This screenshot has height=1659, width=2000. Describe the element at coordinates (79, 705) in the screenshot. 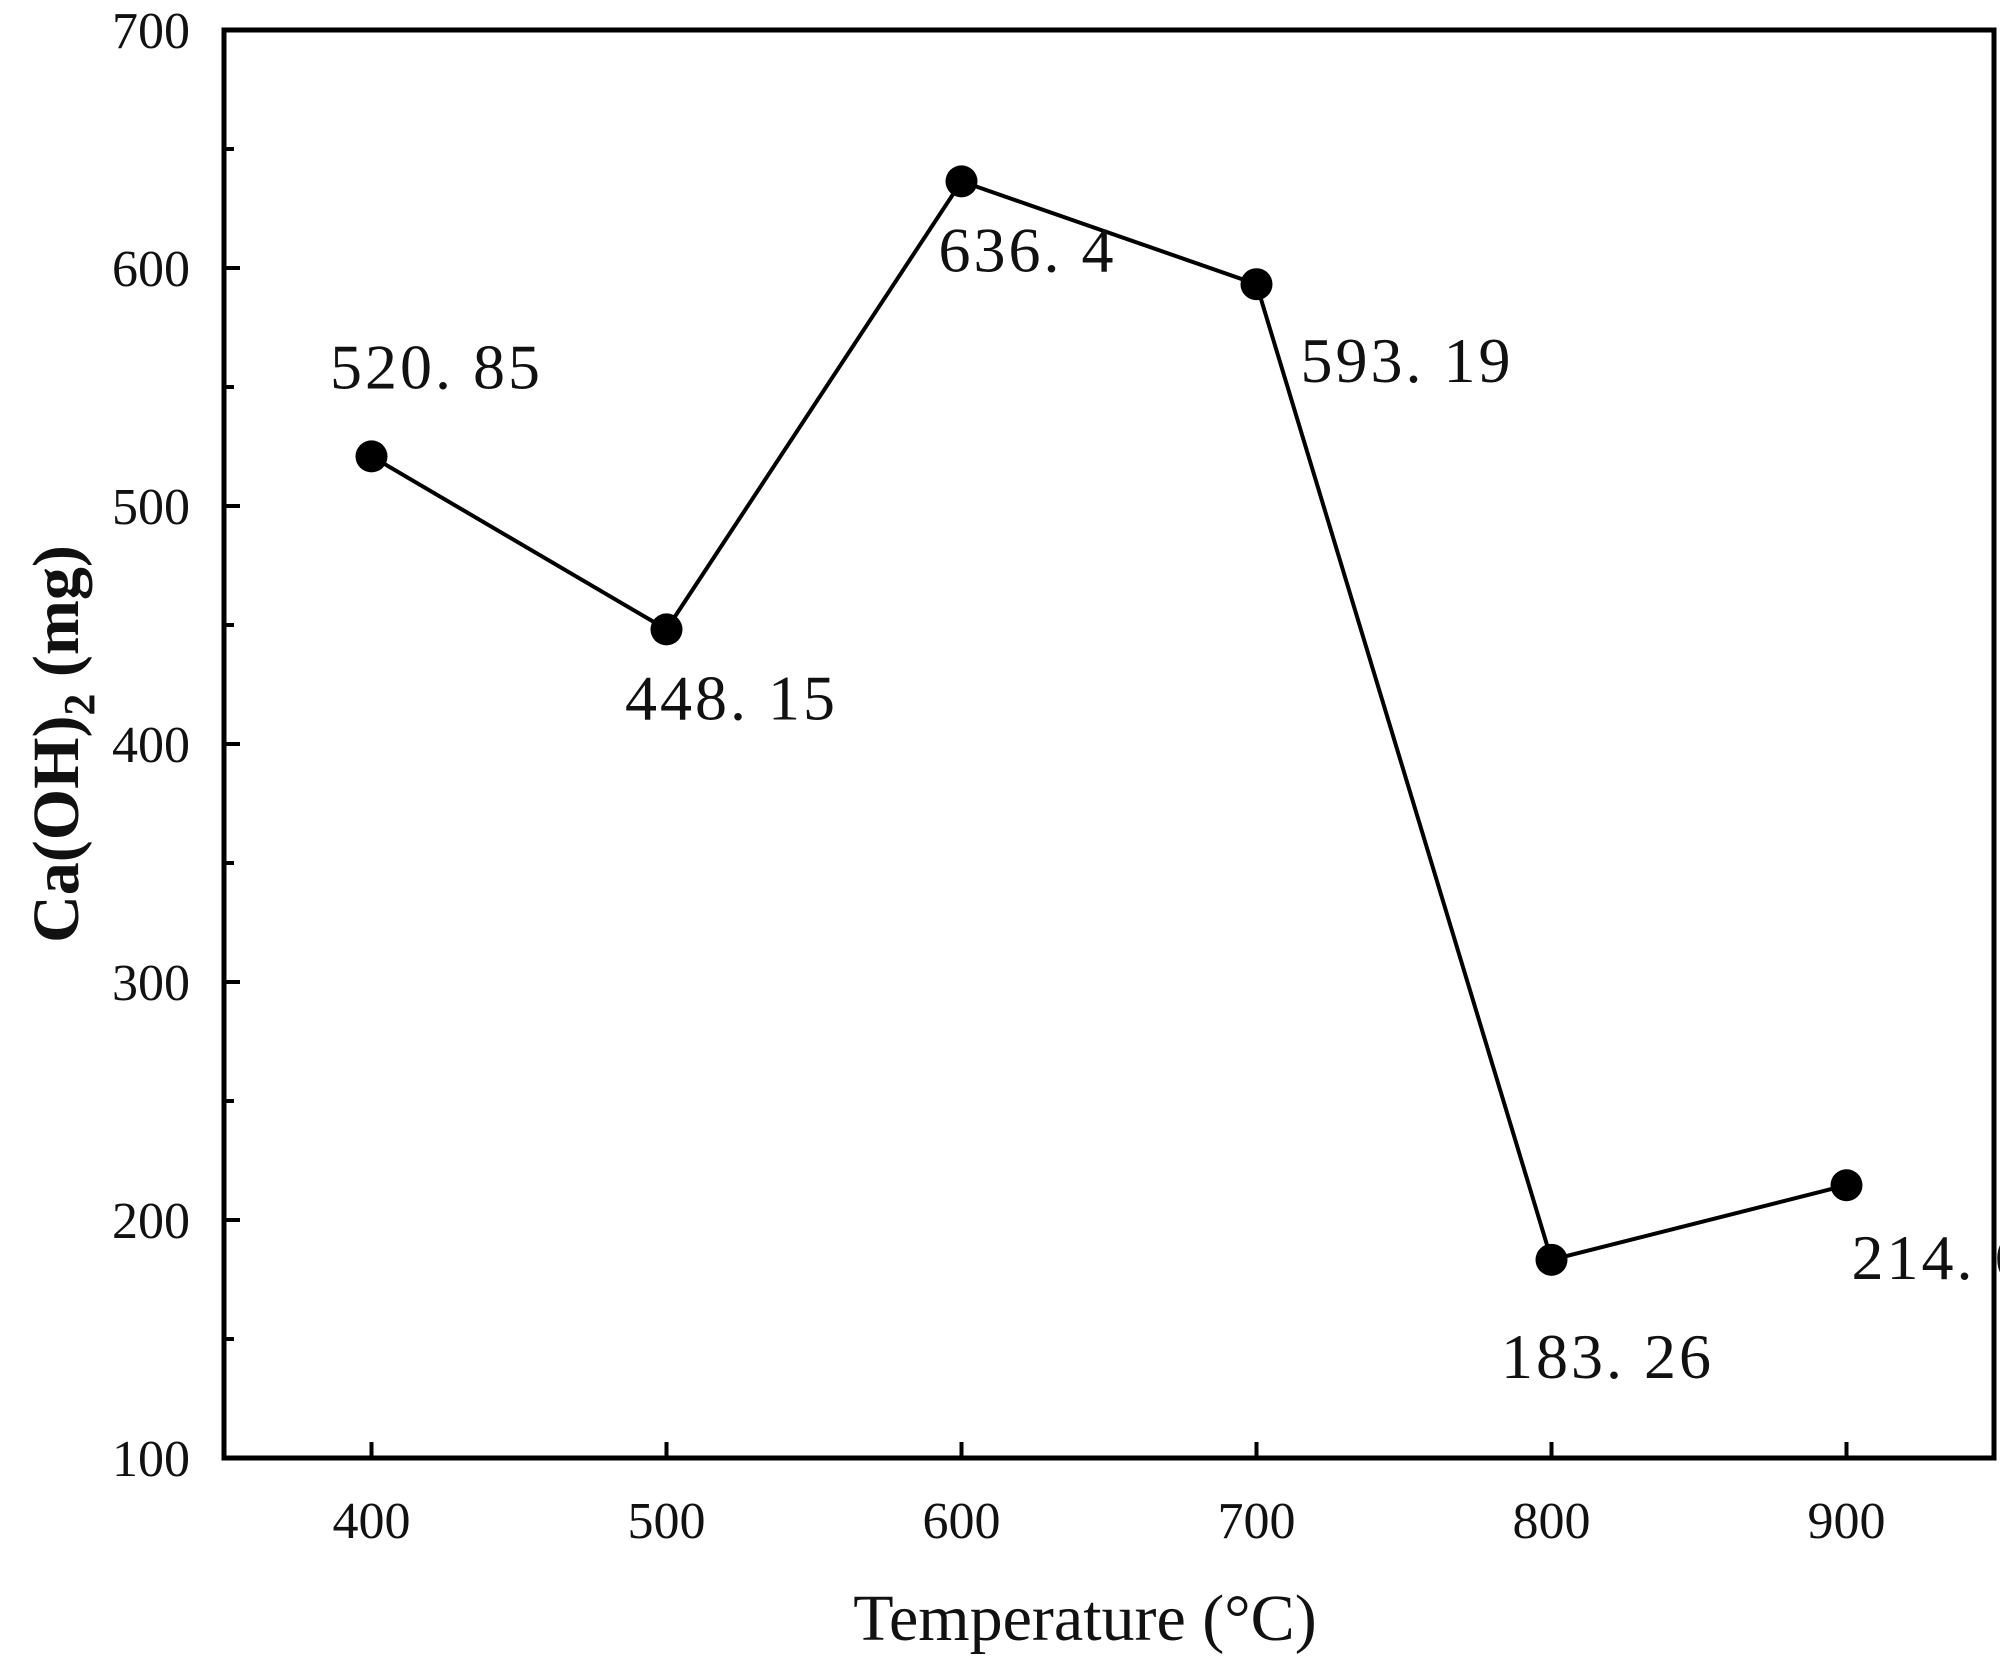

I see `y-axis-title-subscript: 2` at that location.